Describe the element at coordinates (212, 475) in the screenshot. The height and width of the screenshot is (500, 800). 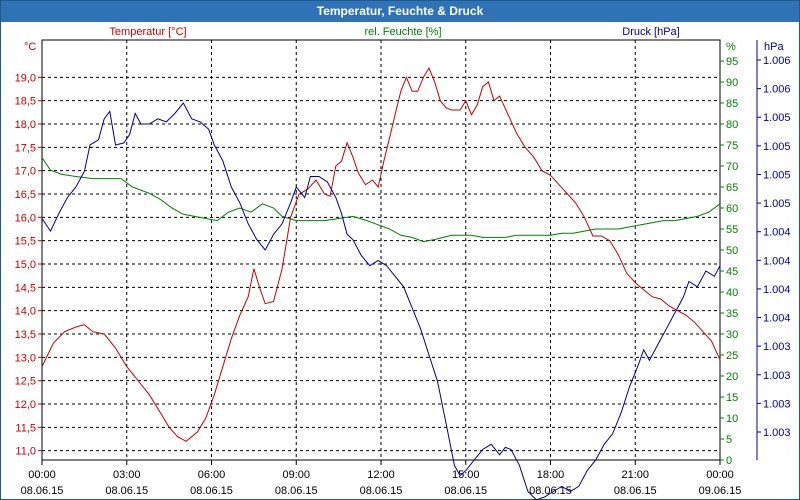
I see `x-tick-label-time: 06:00` at that location.